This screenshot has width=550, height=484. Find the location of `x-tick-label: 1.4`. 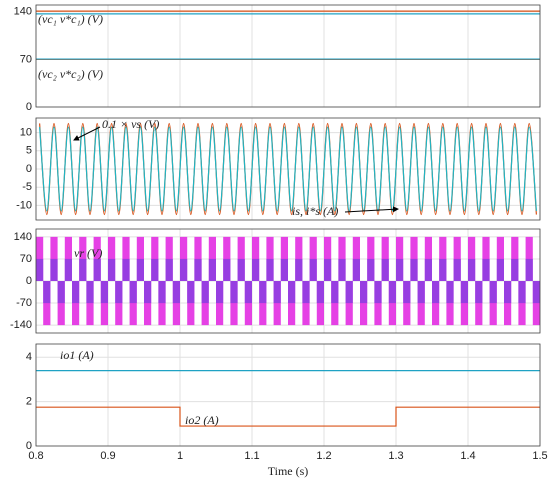

x-tick-label: 1.4 is located at coordinates (467, 456).